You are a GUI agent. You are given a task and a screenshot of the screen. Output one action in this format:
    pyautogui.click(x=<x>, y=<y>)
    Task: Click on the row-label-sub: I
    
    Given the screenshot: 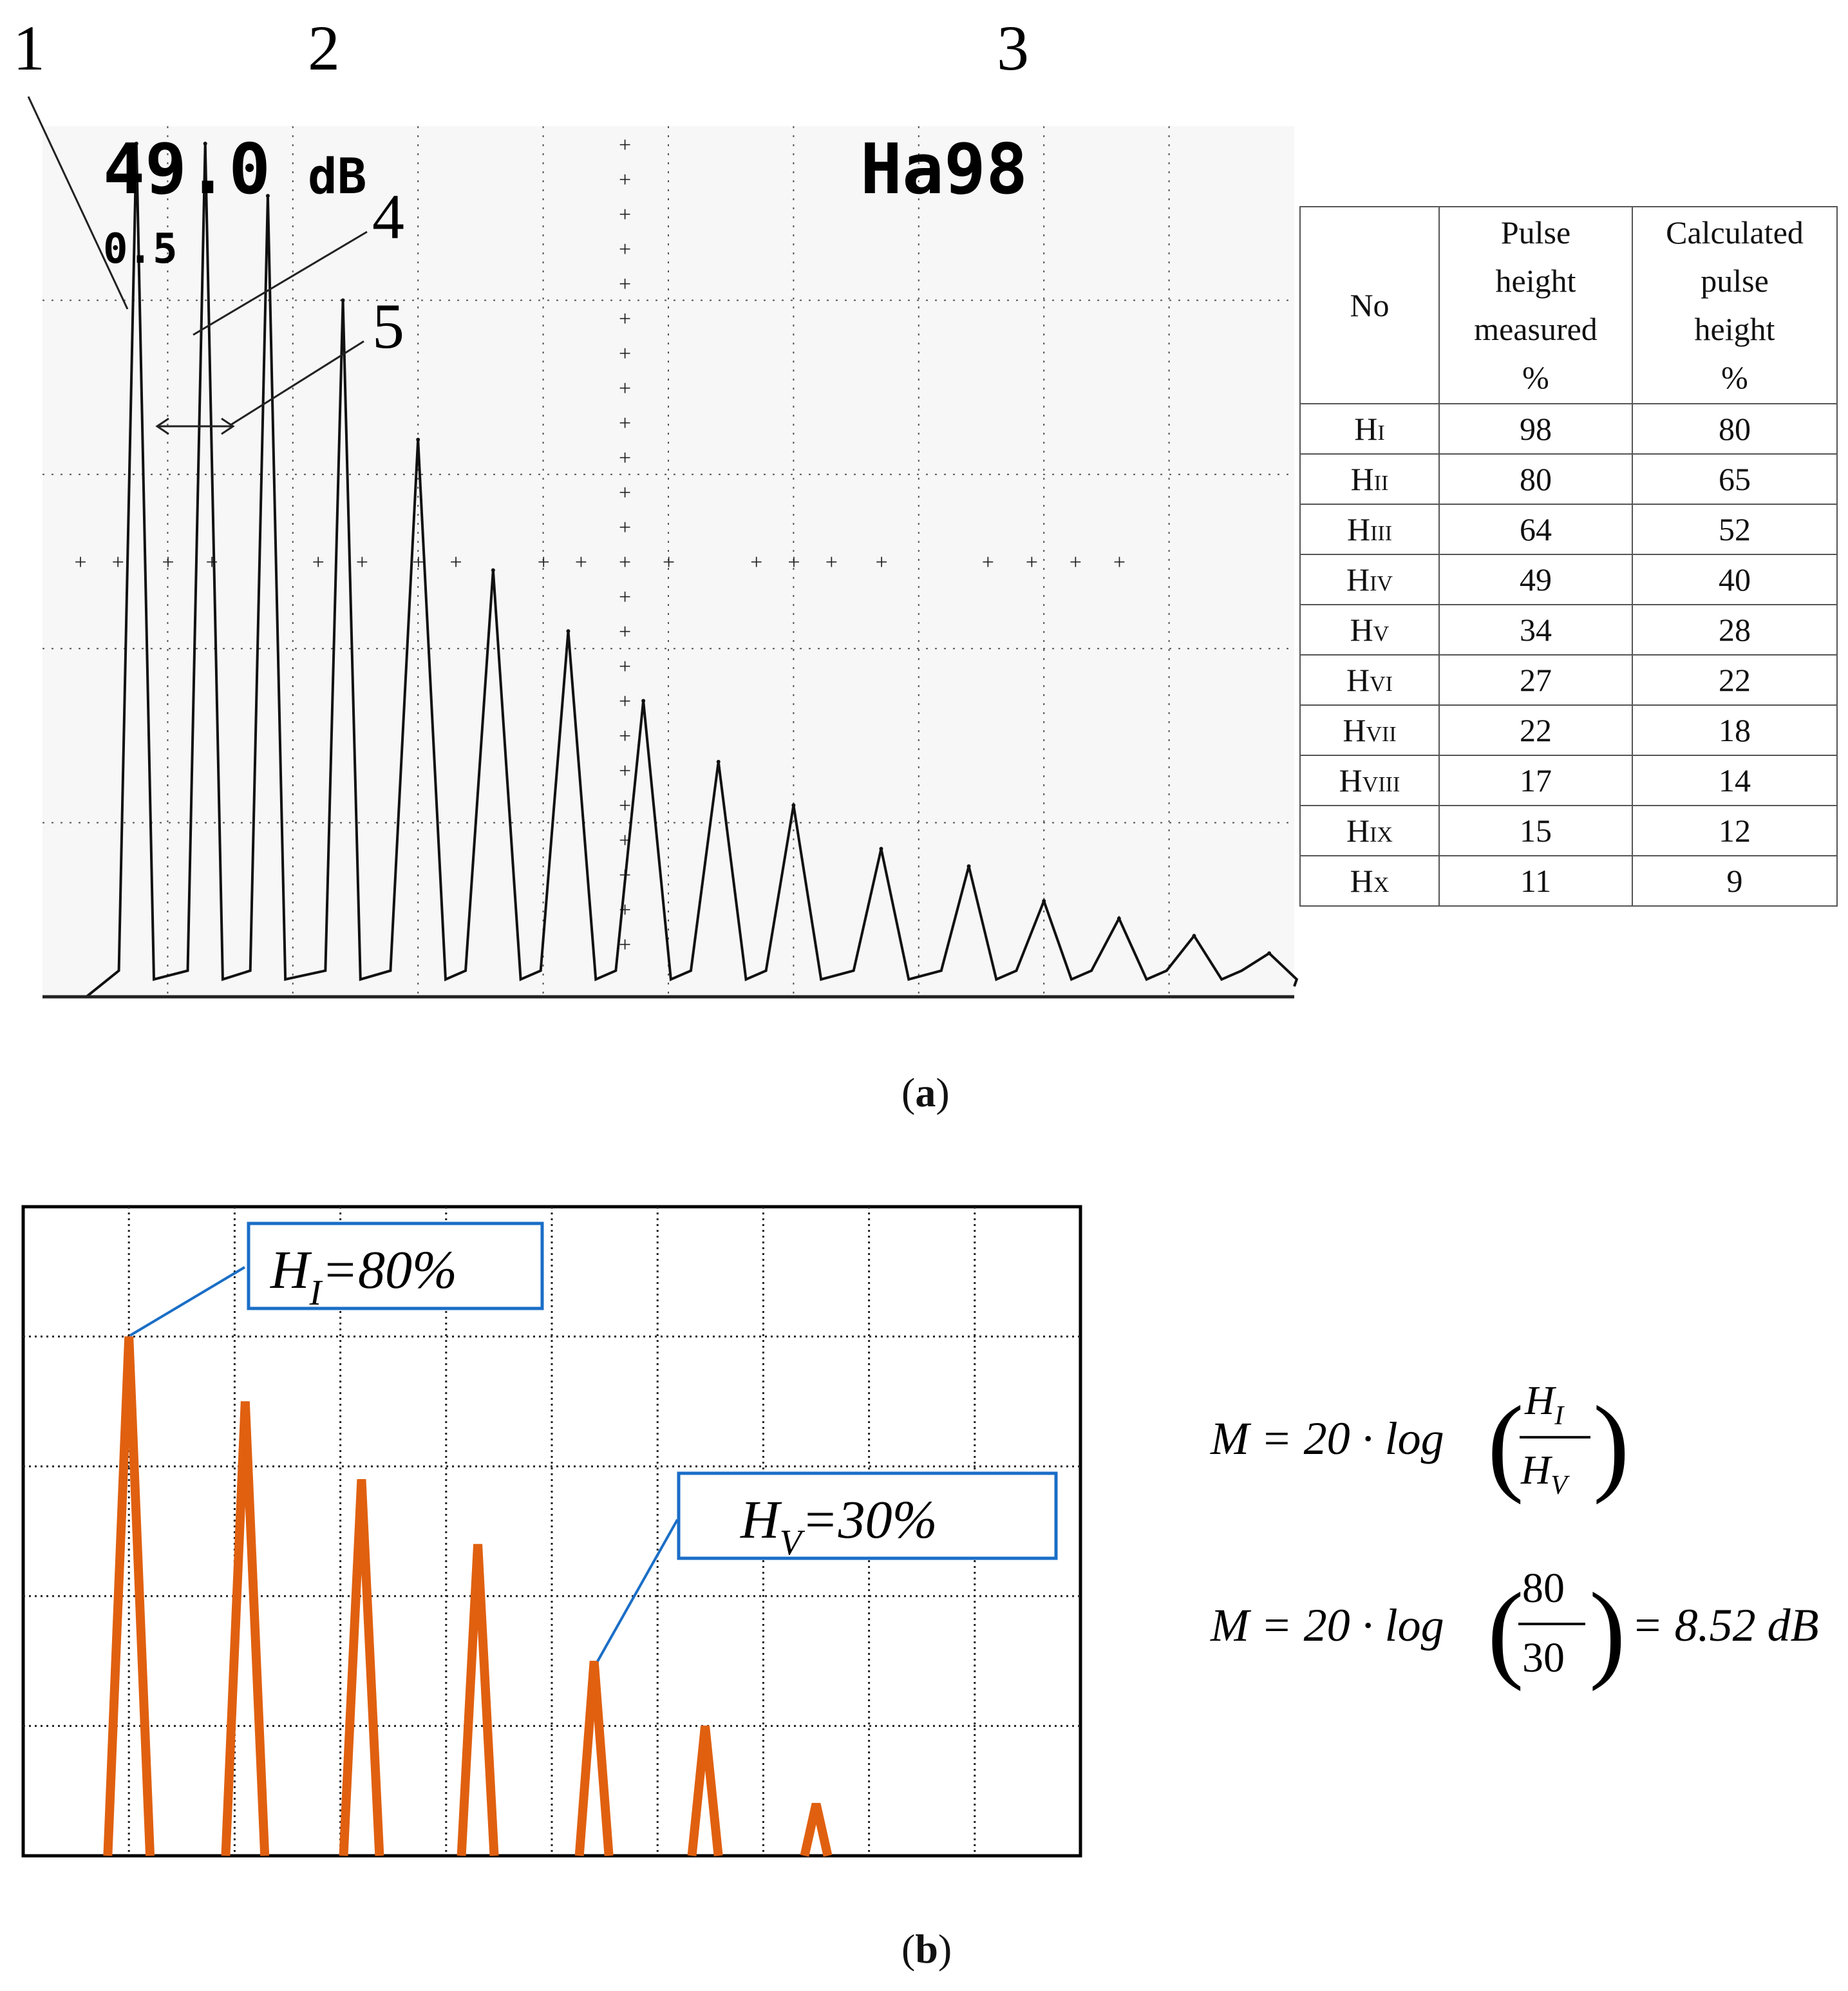 What is the action you would take?
    pyautogui.click(x=1381, y=433)
    